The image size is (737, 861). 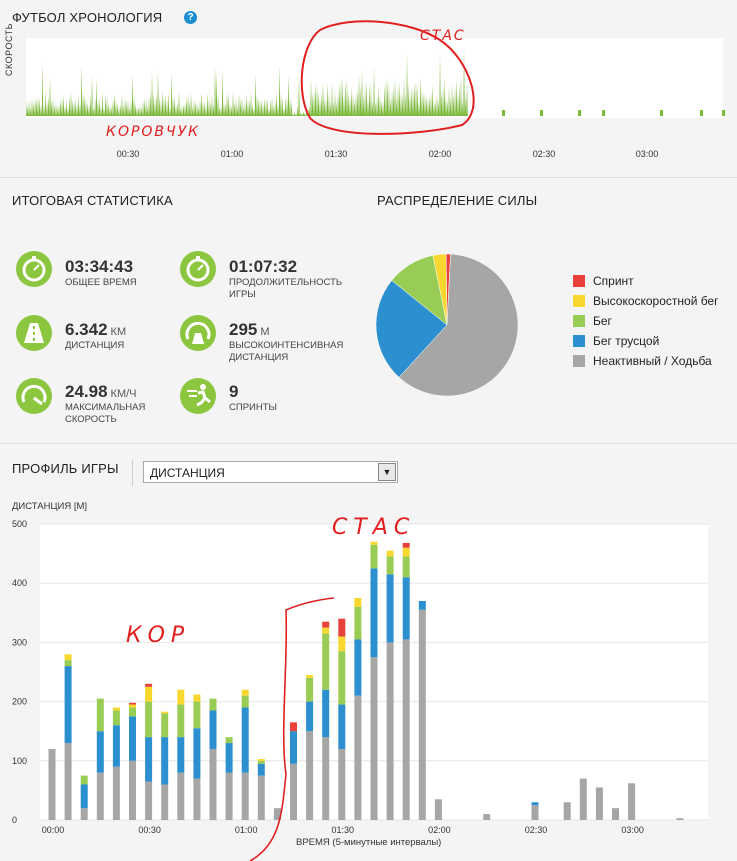 What do you see at coordinates (270, 472) in the screenshot?
I see `metric-select: ДИСТАНЦИЯ ▼` at bounding box center [270, 472].